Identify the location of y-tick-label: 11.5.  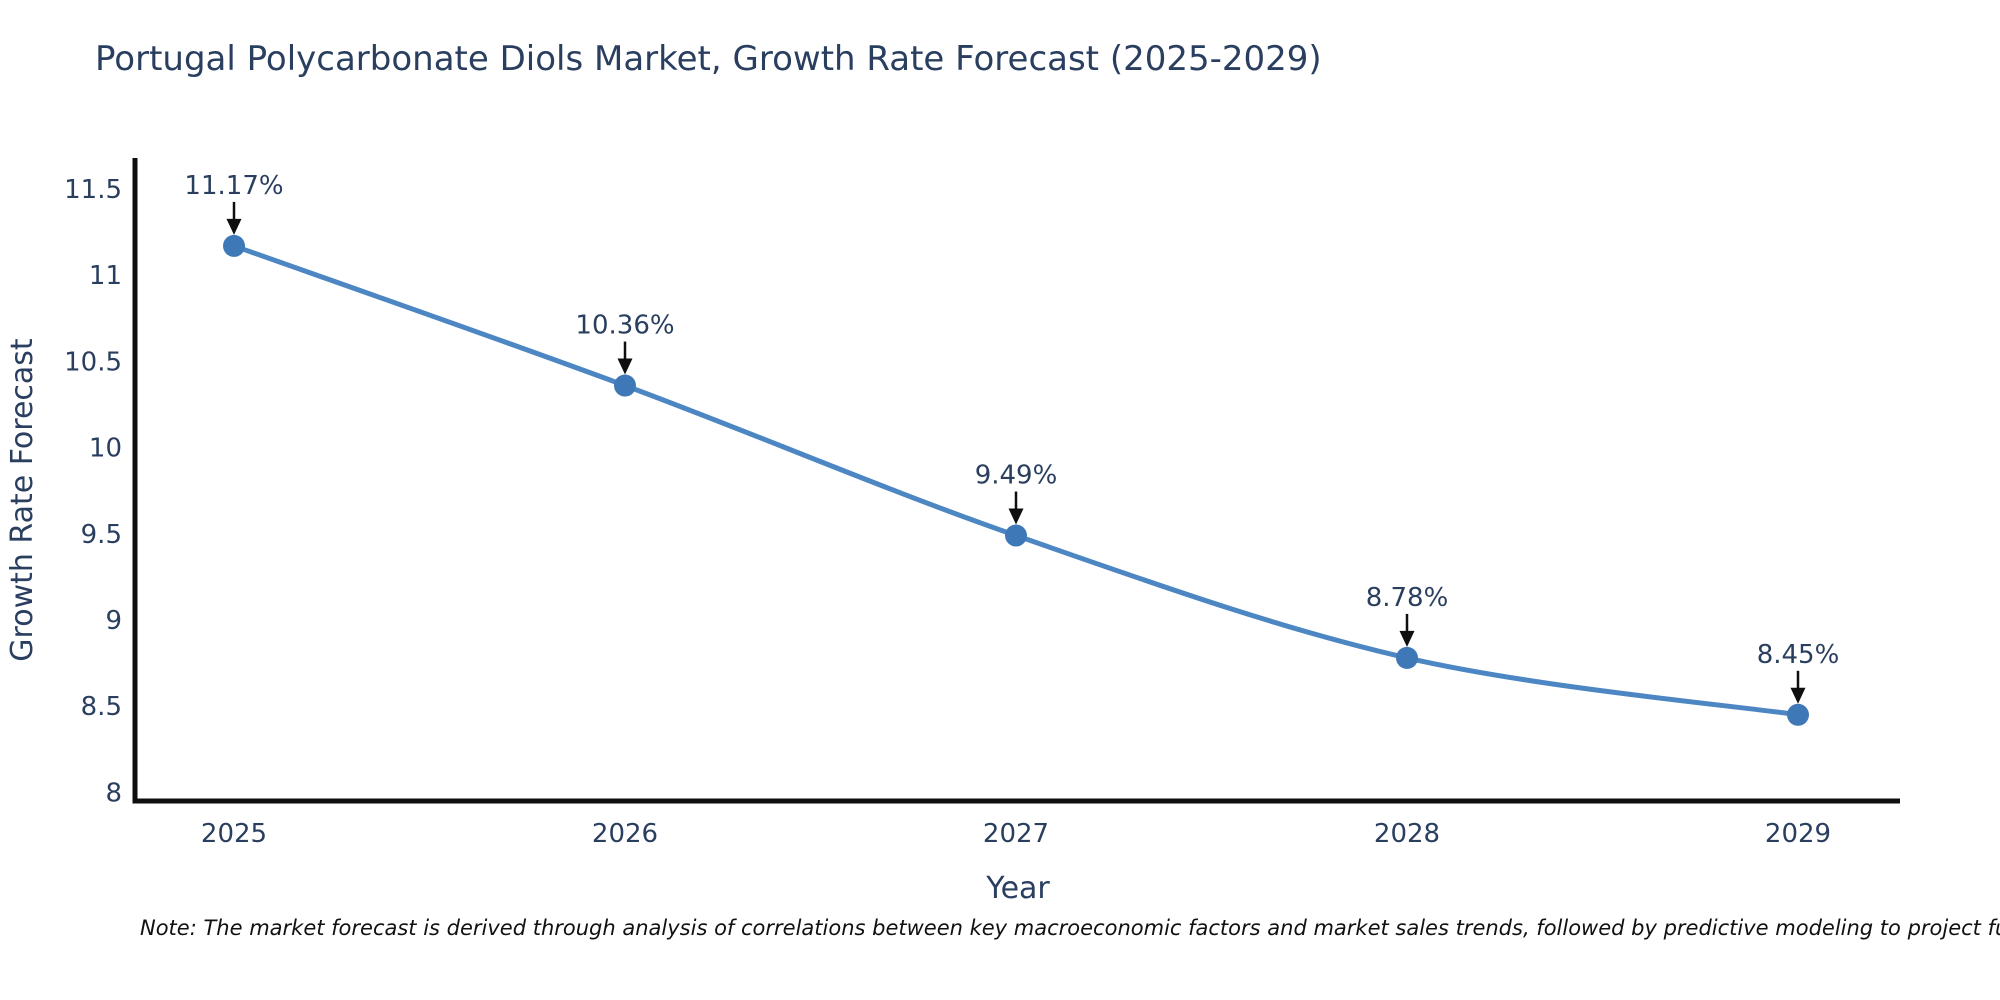
(93, 190).